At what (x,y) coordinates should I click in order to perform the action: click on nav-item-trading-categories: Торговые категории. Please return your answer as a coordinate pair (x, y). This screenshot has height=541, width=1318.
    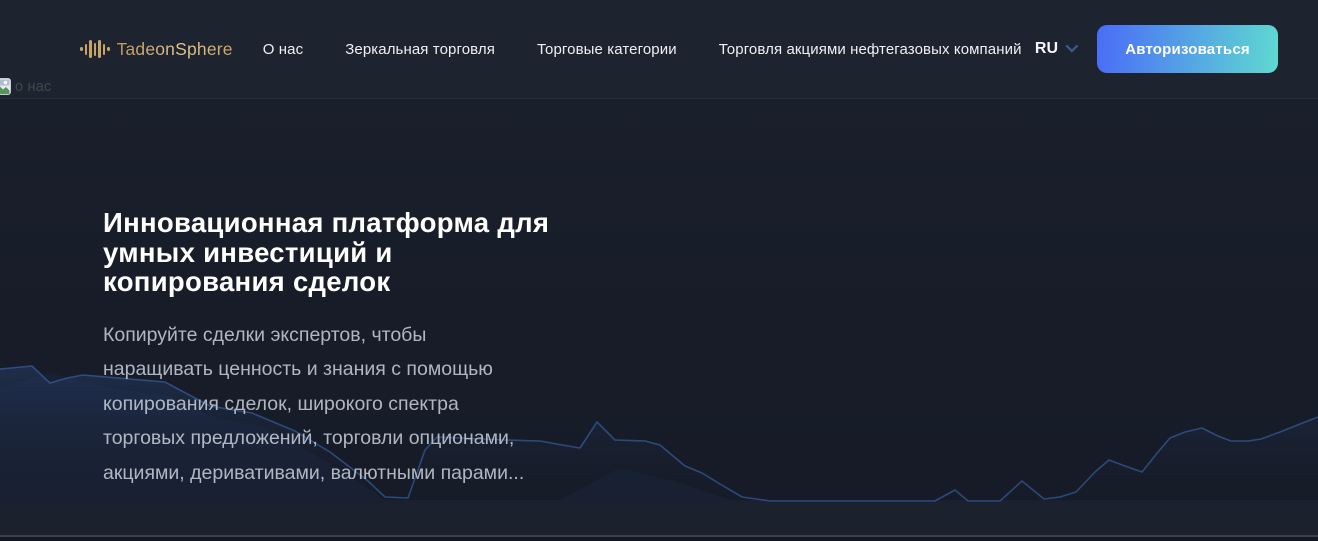
    Looking at the image, I should click on (606, 49).